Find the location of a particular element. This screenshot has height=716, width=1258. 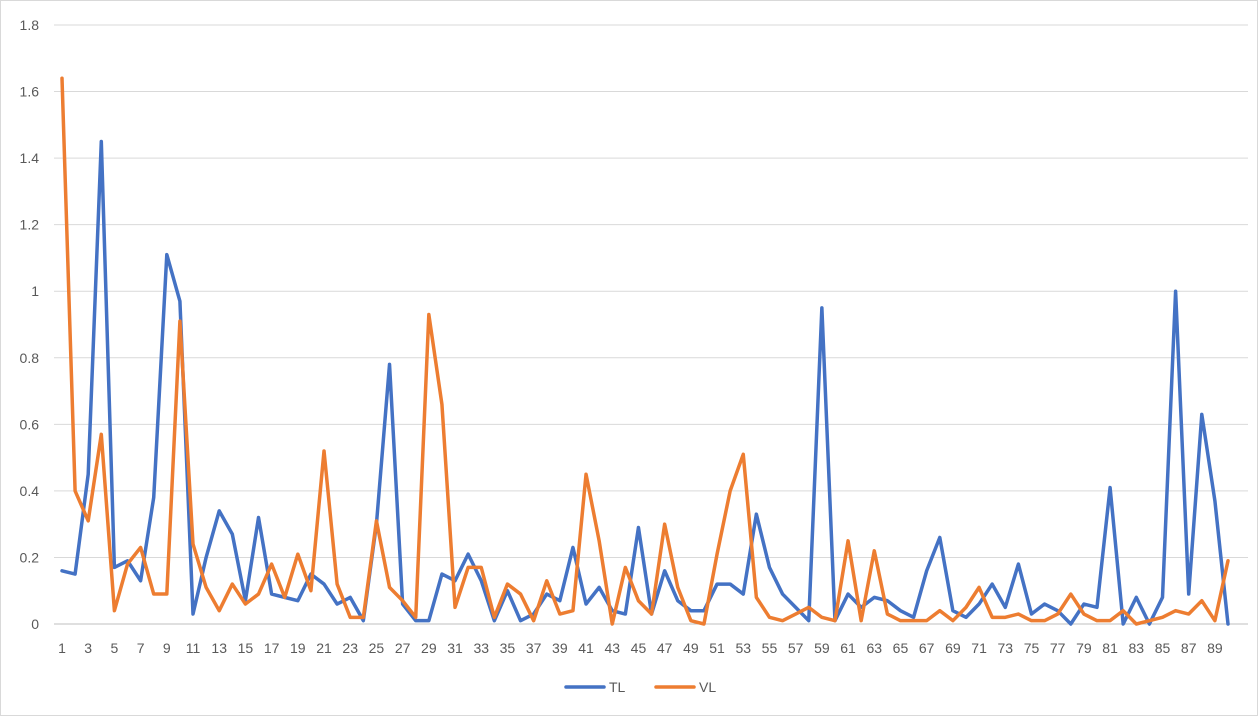

x-tick-label: 79 is located at coordinates (1084, 648).